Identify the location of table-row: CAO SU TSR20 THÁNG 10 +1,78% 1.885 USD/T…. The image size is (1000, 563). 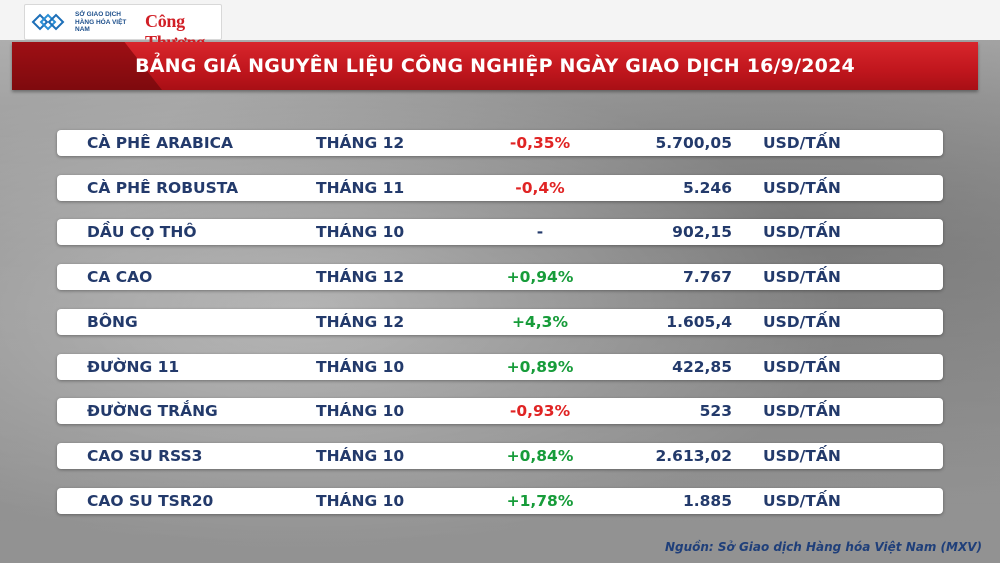
(500, 501).